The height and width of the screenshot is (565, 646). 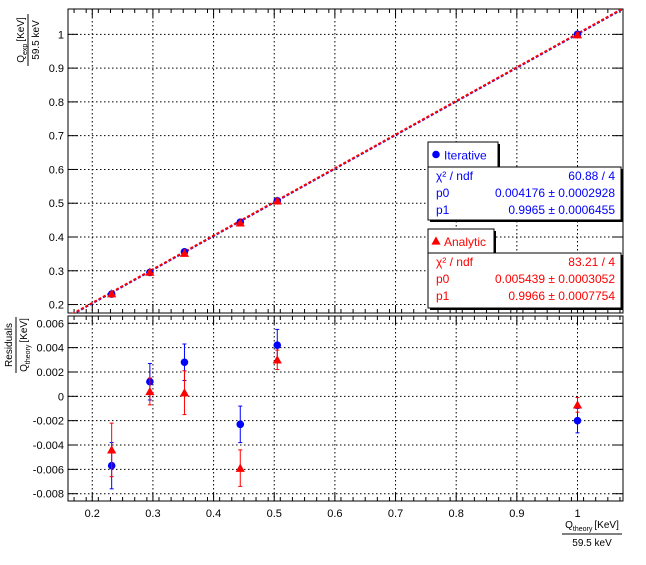 What do you see at coordinates (591, 176) in the screenshot?
I see `stat-row-value: 60.88 / 4` at bounding box center [591, 176].